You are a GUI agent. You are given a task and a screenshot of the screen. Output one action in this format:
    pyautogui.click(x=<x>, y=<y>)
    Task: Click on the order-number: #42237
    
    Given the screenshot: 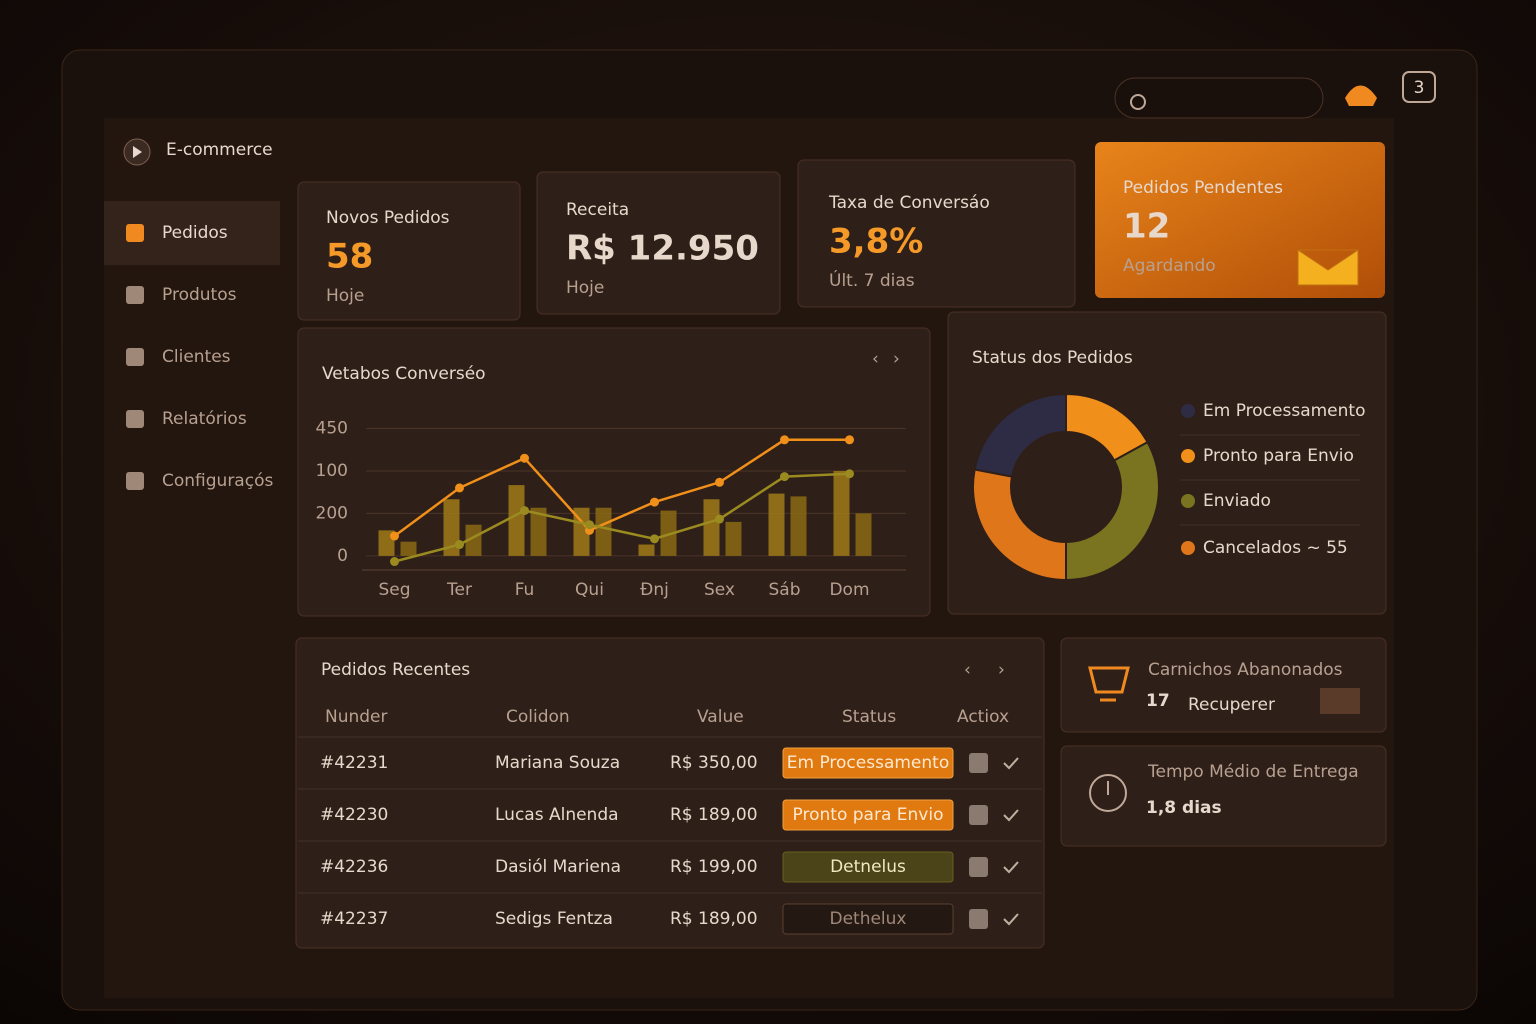 What is the action you would take?
    pyautogui.click(x=354, y=919)
    